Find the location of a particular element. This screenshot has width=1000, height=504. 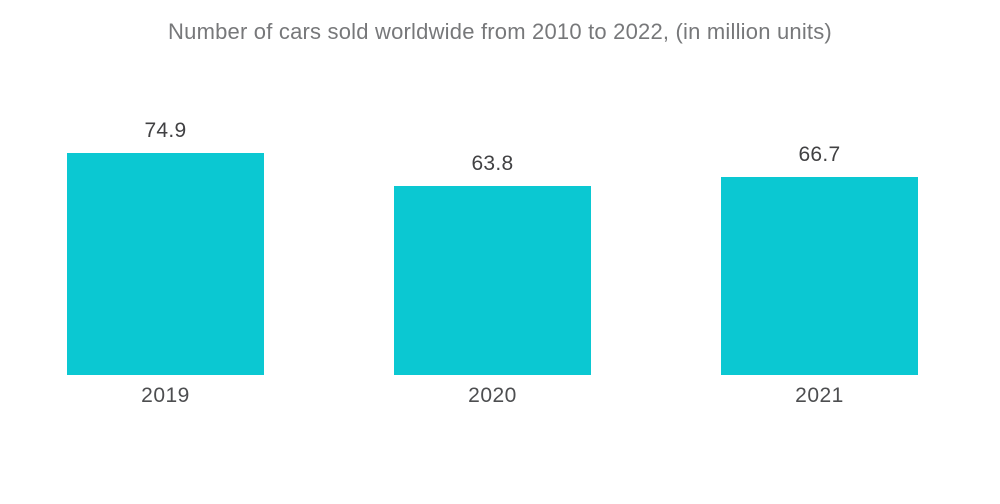

value-label-2019: 74.9 is located at coordinates (165, 130).